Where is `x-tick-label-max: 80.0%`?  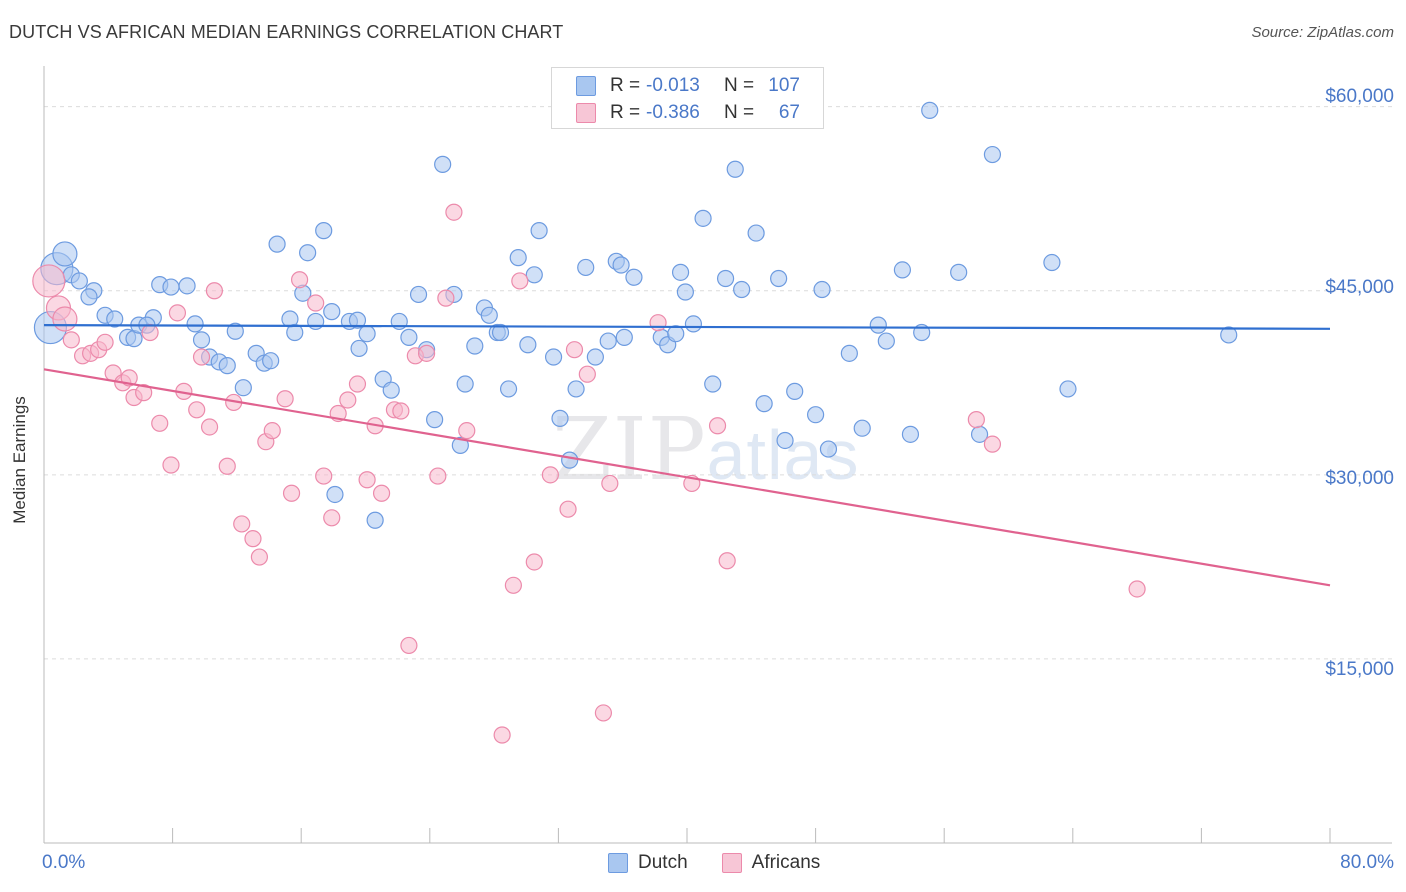 x-tick-label-max: 80.0% is located at coordinates (1367, 862).